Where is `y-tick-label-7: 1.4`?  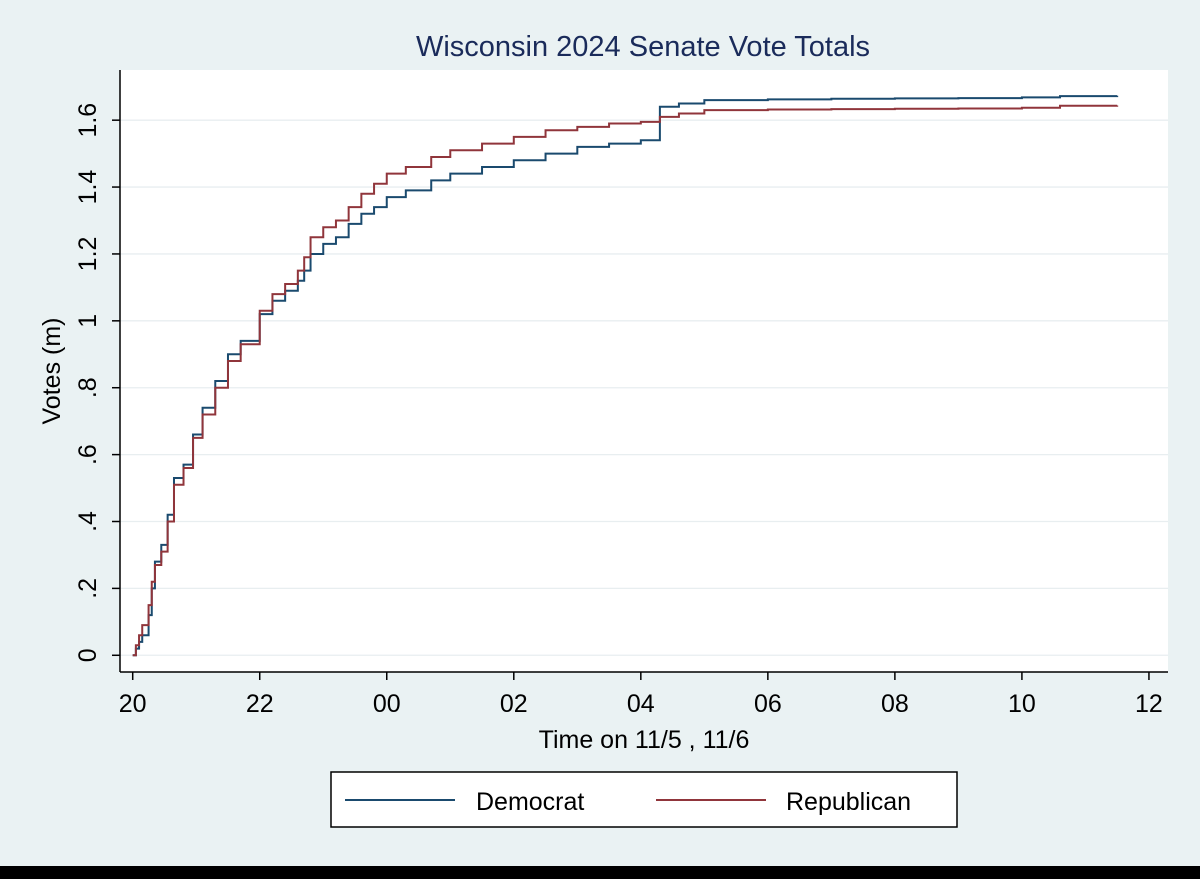 y-tick-label-7: 1.4 is located at coordinates (88, 187).